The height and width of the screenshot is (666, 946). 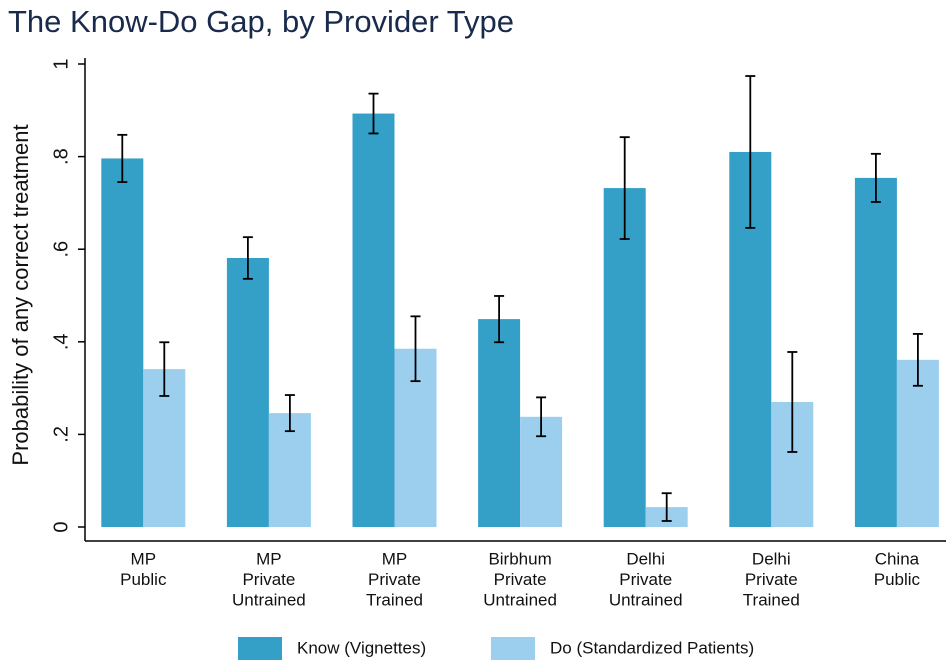 I want to click on chart-title: The Know-Do Gap, by Provider Type, so click(x=261, y=21).